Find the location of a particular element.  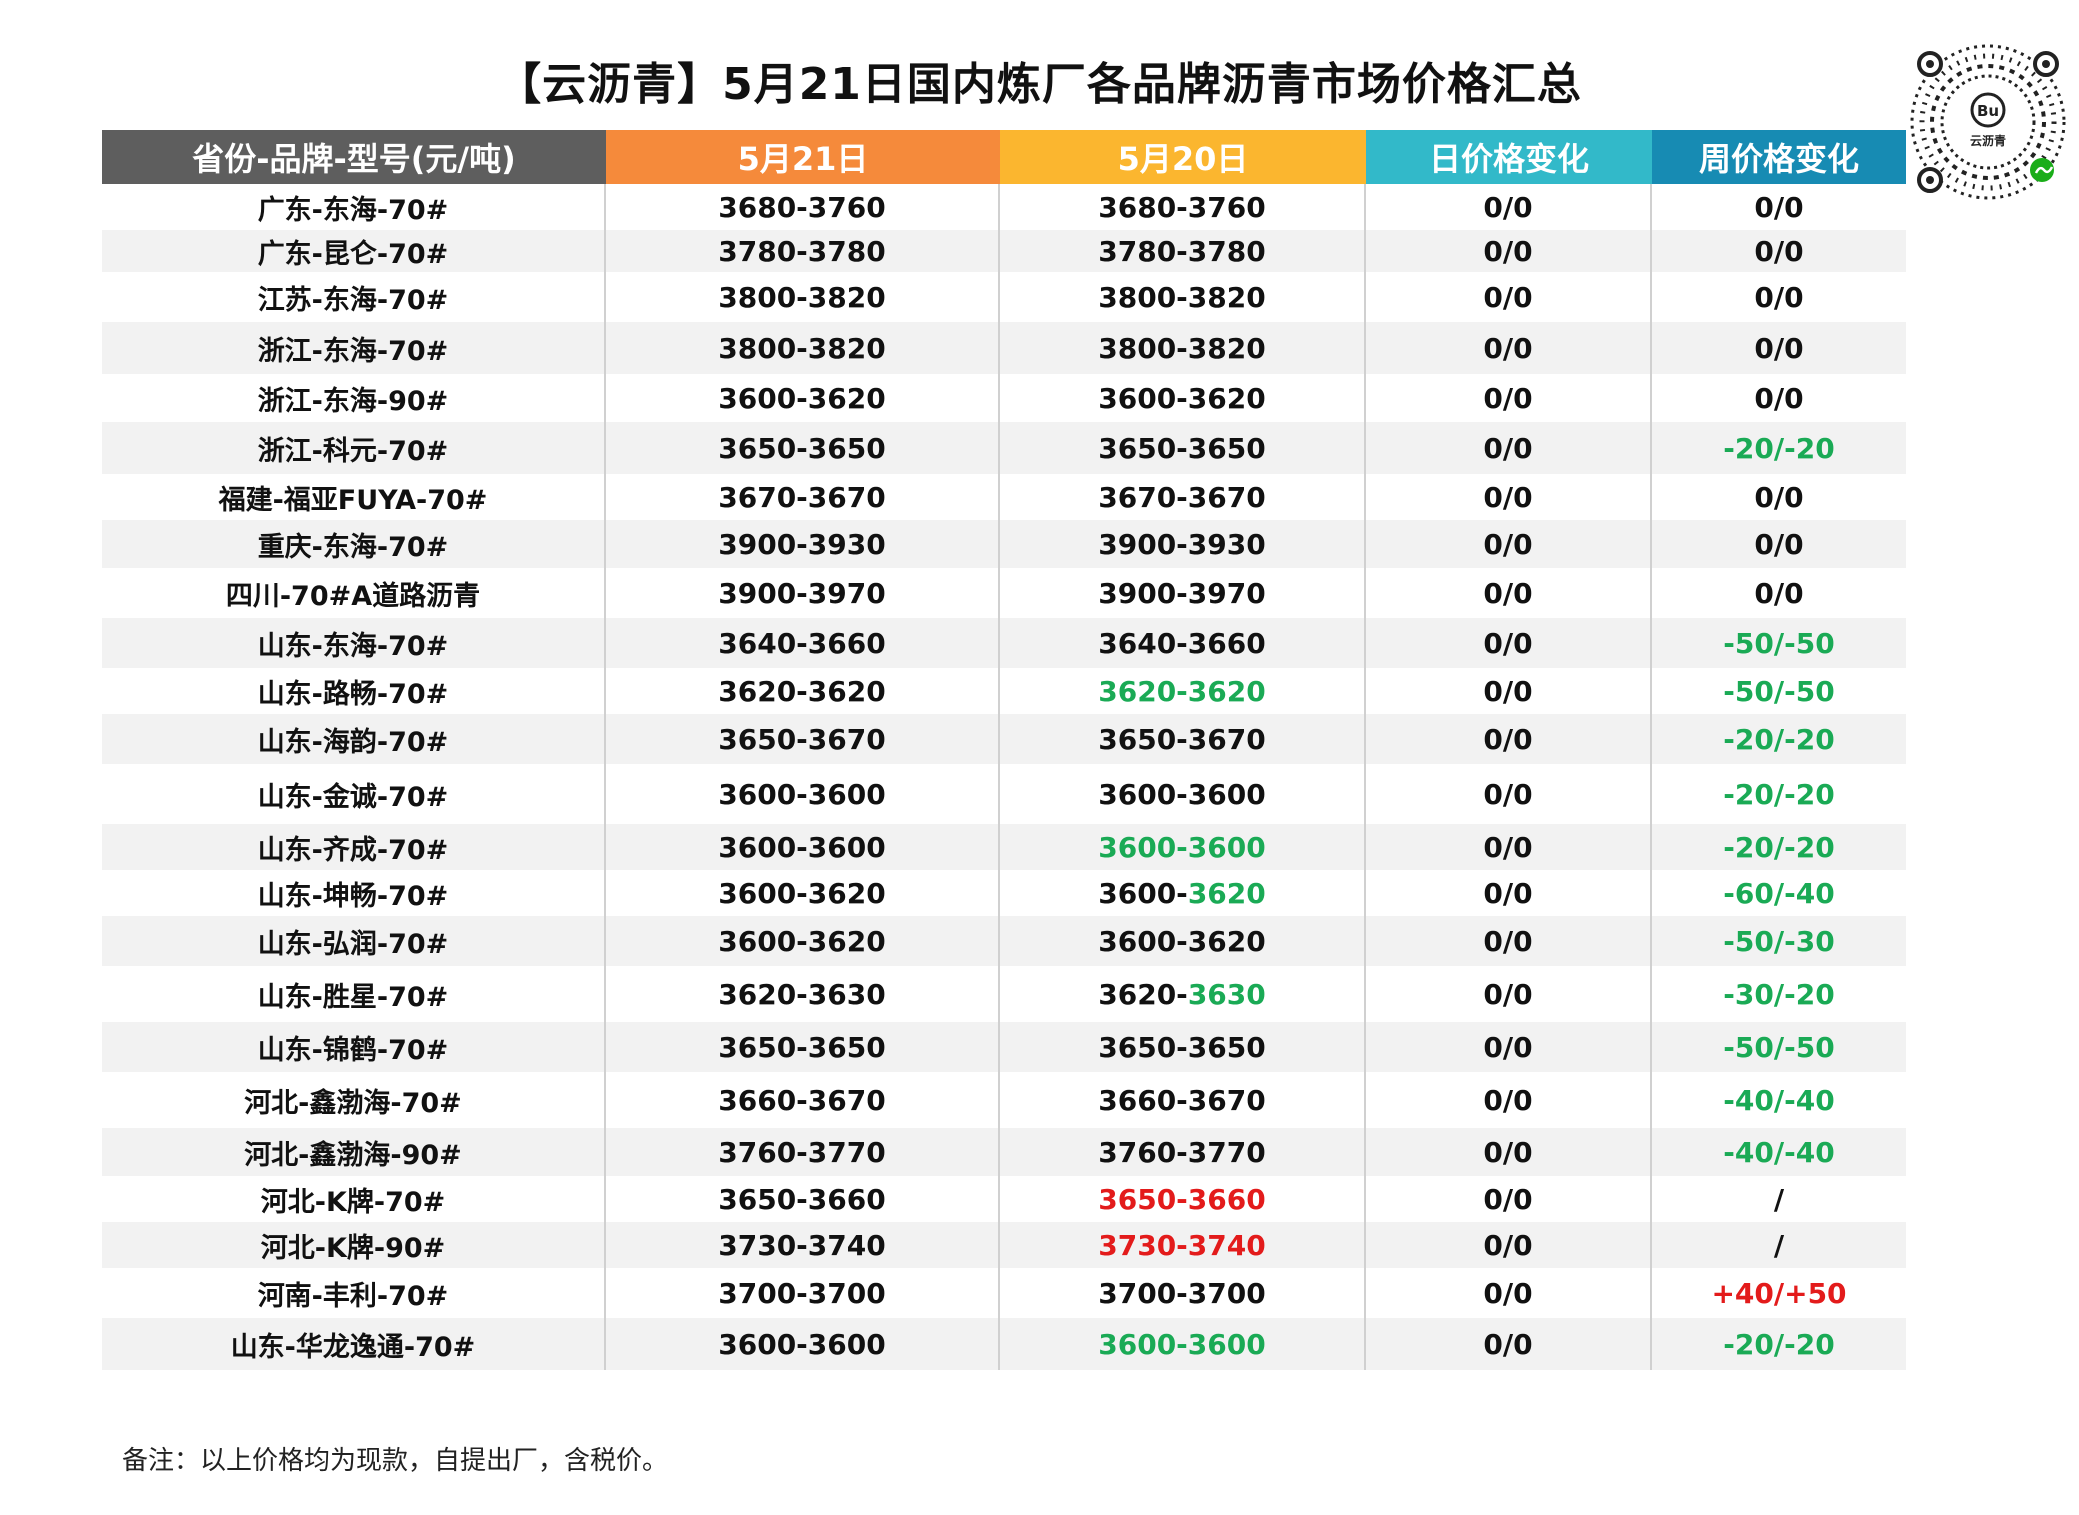

cell-price-may-21: 3650-3670 is located at coordinates (803, 739).